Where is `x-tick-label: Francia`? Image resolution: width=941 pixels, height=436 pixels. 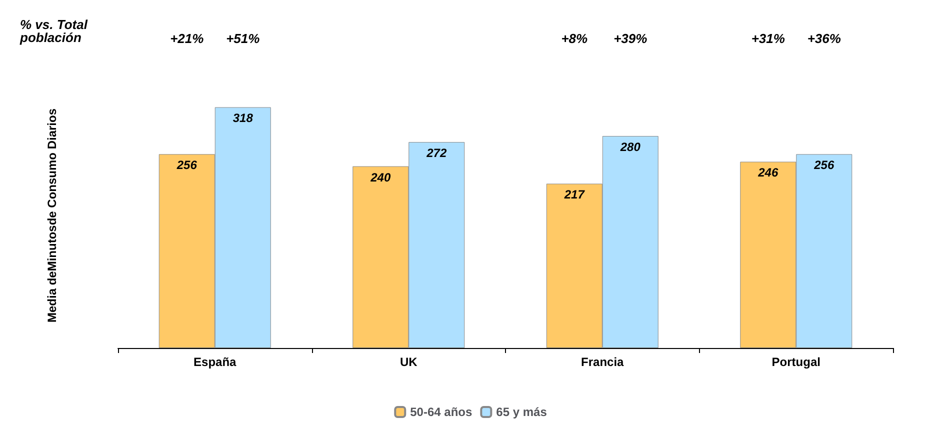 x-tick-label: Francia is located at coordinates (602, 362).